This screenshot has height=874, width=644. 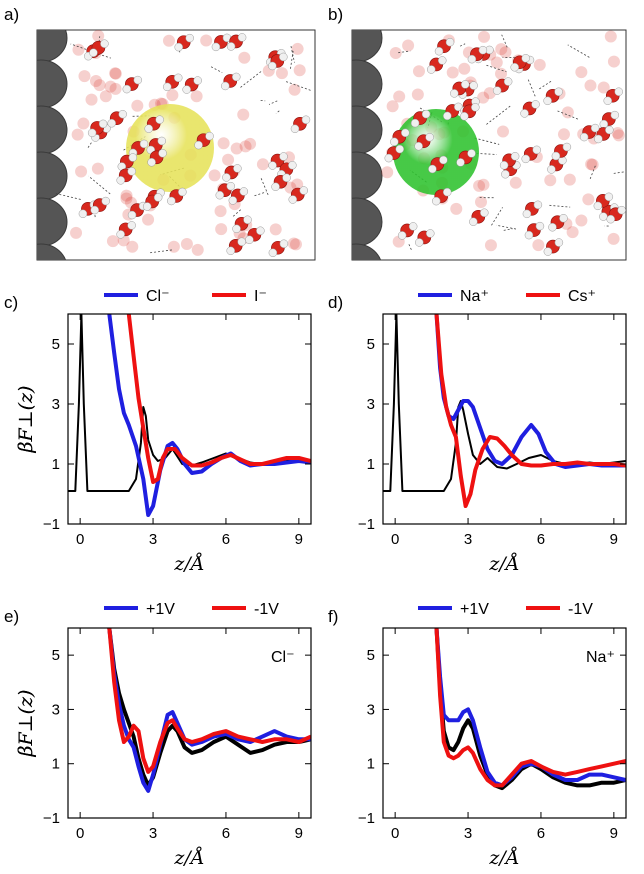 I want to click on legend-label: -1V, so click(x=580, y=609).